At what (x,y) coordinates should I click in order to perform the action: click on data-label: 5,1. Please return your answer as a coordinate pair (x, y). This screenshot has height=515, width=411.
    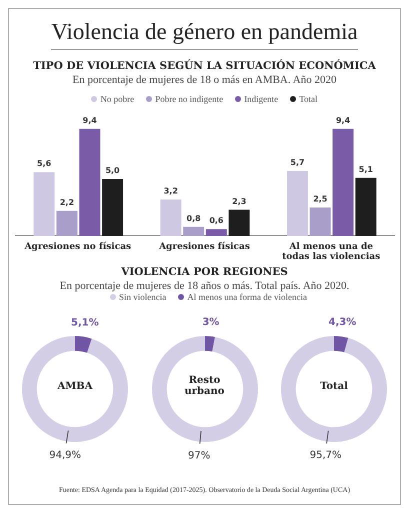
    Looking at the image, I should click on (365, 169).